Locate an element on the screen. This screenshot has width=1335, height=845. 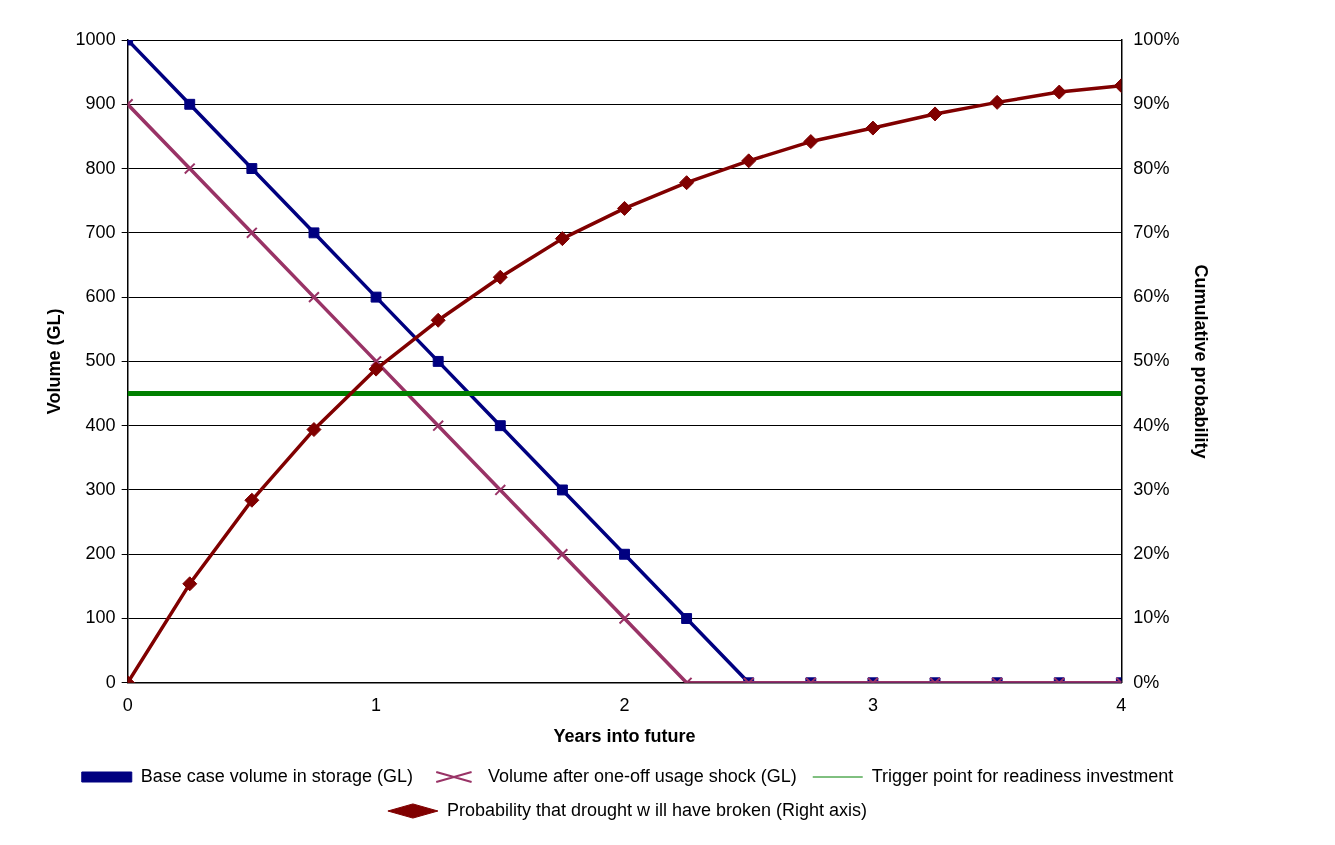
x-axis-title: Years into future is located at coordinates (624, 736).